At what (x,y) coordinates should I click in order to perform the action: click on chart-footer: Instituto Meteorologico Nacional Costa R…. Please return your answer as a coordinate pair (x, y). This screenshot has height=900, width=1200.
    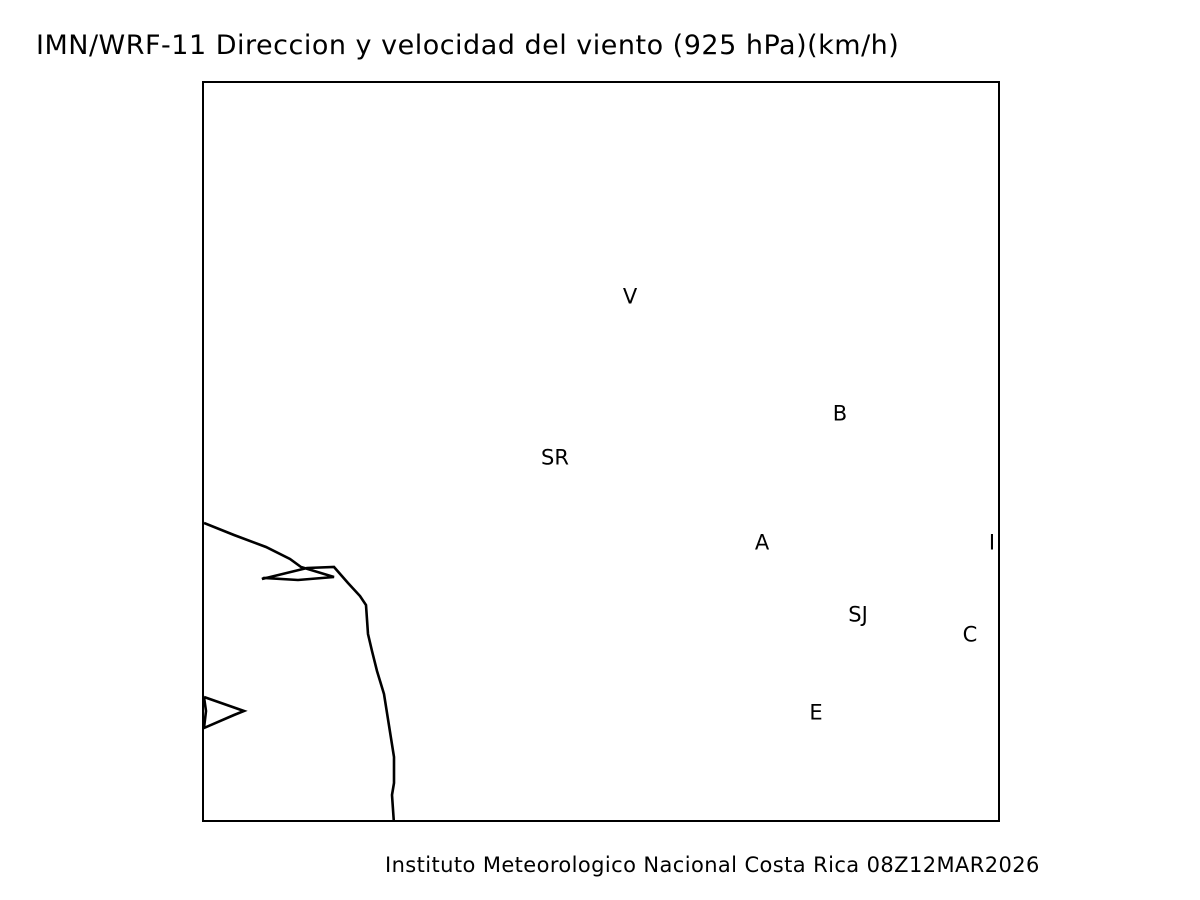
    Looking at the image, I should click on (712, 865).